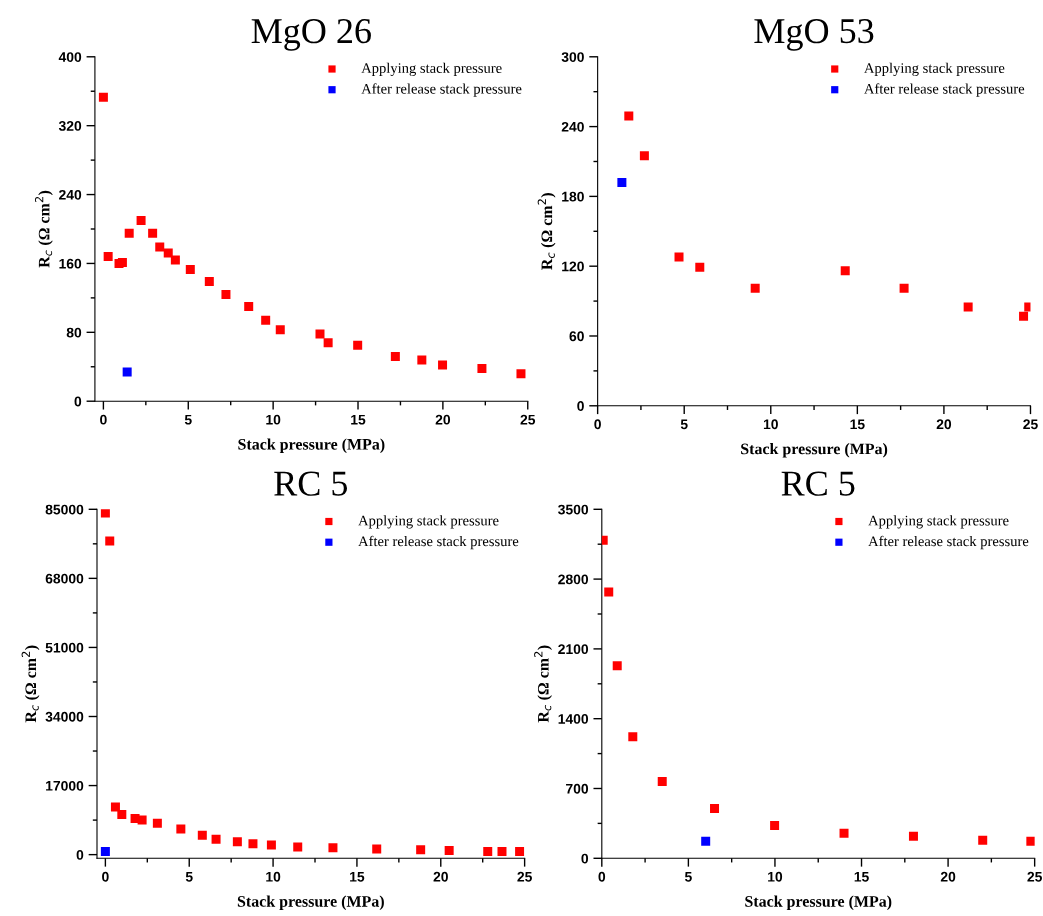 The image size is (1043, 916). I want to click on y-tick-label: 180, so click(573, 196).